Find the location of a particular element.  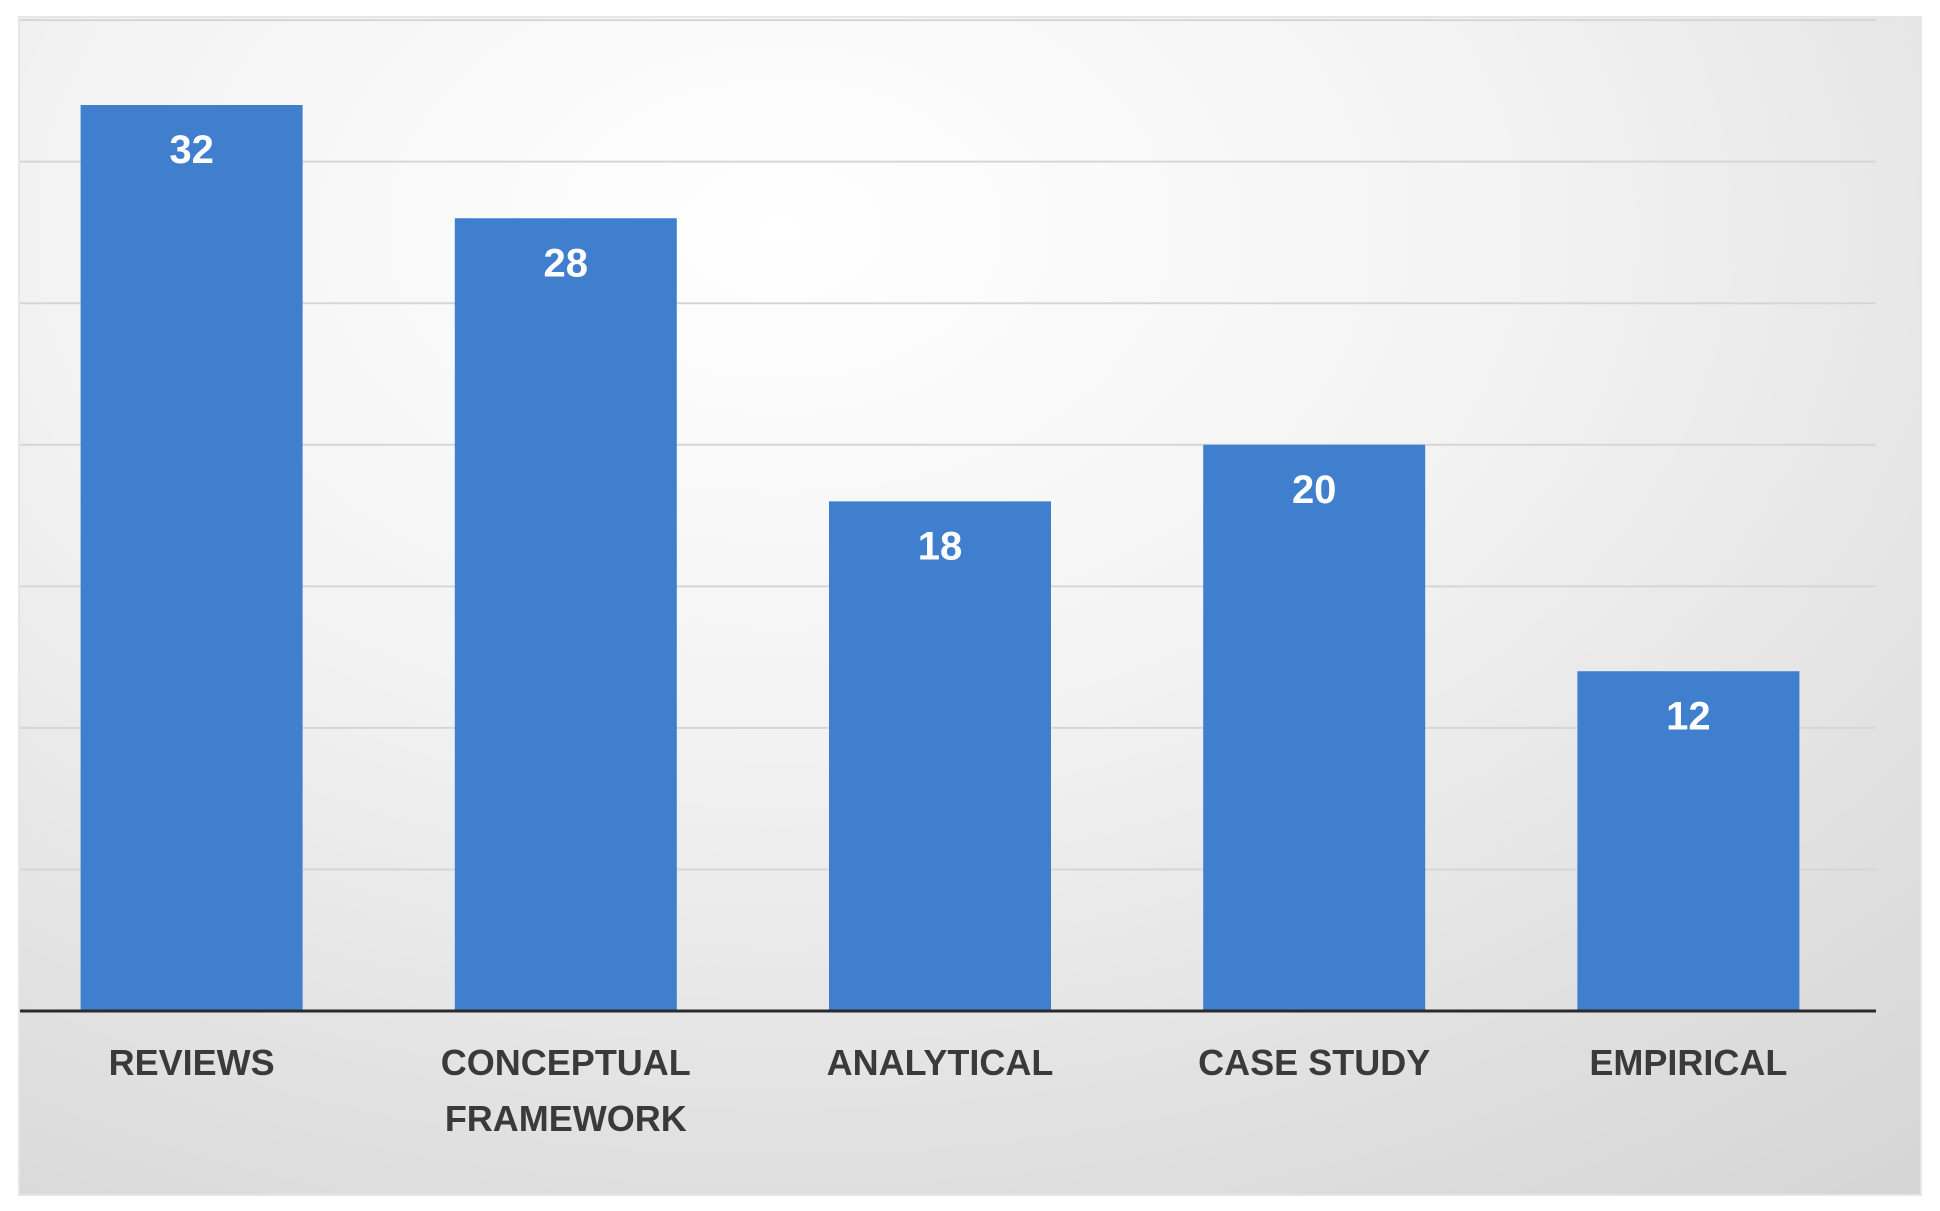

category-label-2: ANALYTICAL is located at coordinates (940, 1062).